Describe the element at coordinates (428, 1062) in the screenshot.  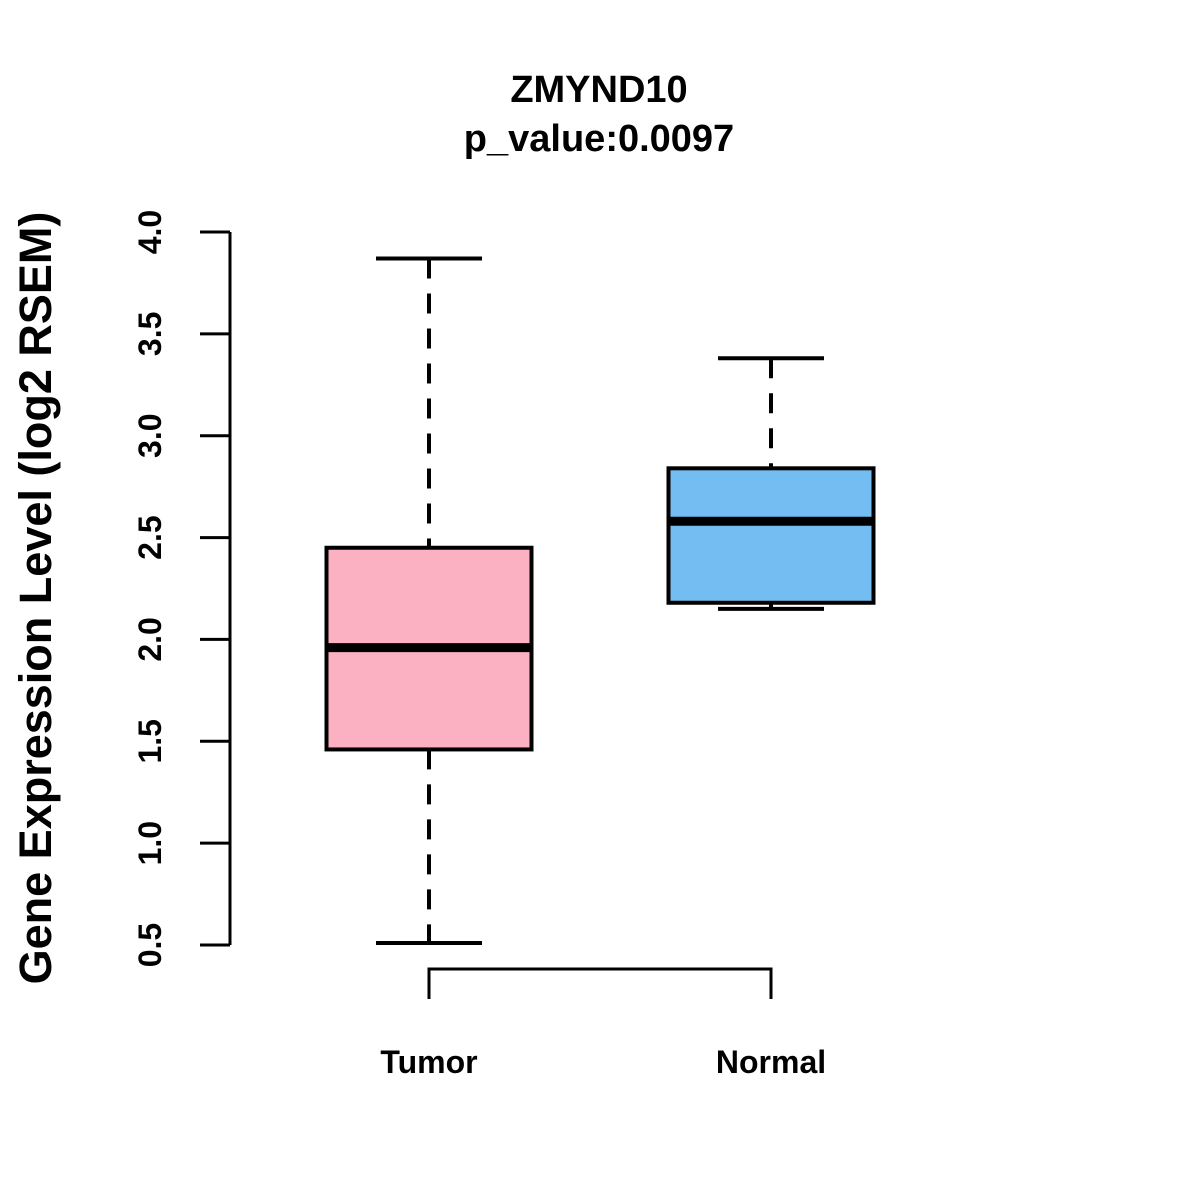
I see `tumor-category-label: Tumor` at that location.